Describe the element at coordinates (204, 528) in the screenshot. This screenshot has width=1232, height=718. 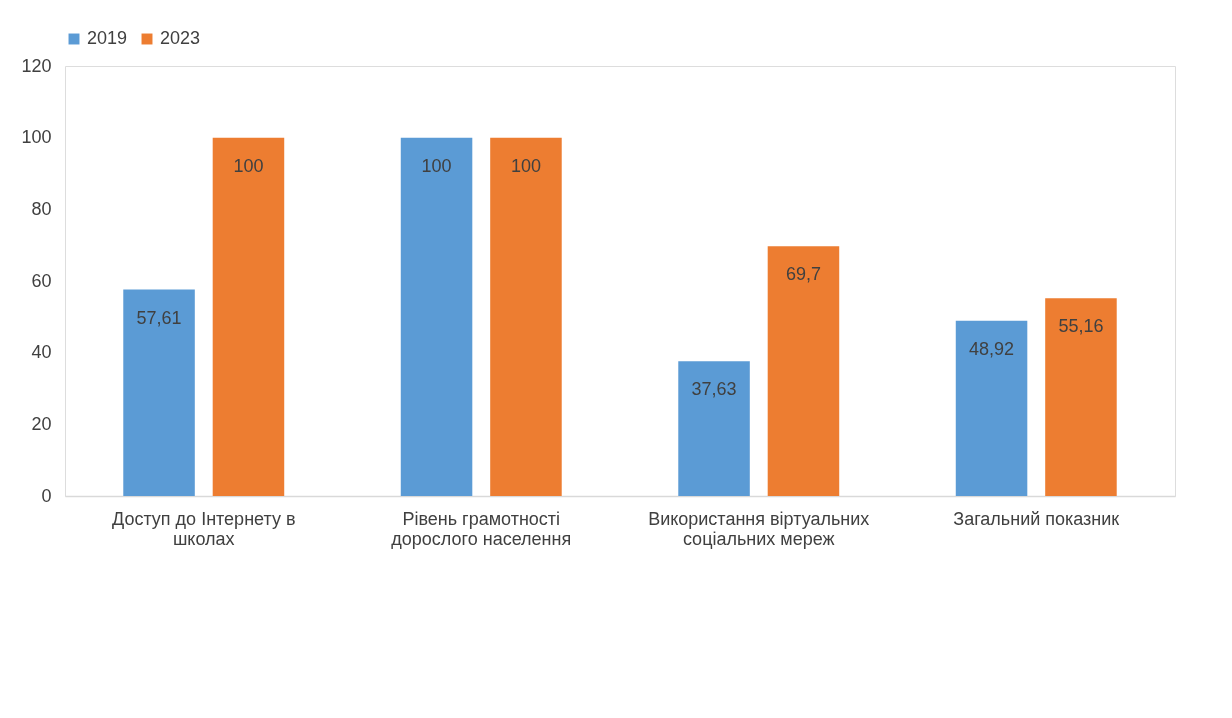
I see `x-tick-label: Доступ до Інтернету в школах` at that location.